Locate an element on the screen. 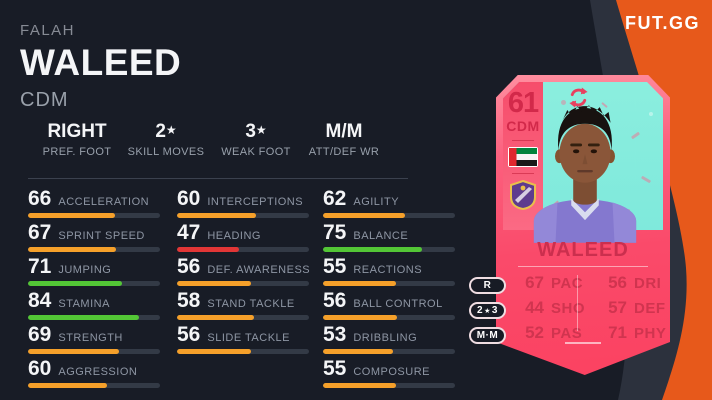  meta-skill-moves: 2★ SKILL MOVES is located at coordinates (166, 139).